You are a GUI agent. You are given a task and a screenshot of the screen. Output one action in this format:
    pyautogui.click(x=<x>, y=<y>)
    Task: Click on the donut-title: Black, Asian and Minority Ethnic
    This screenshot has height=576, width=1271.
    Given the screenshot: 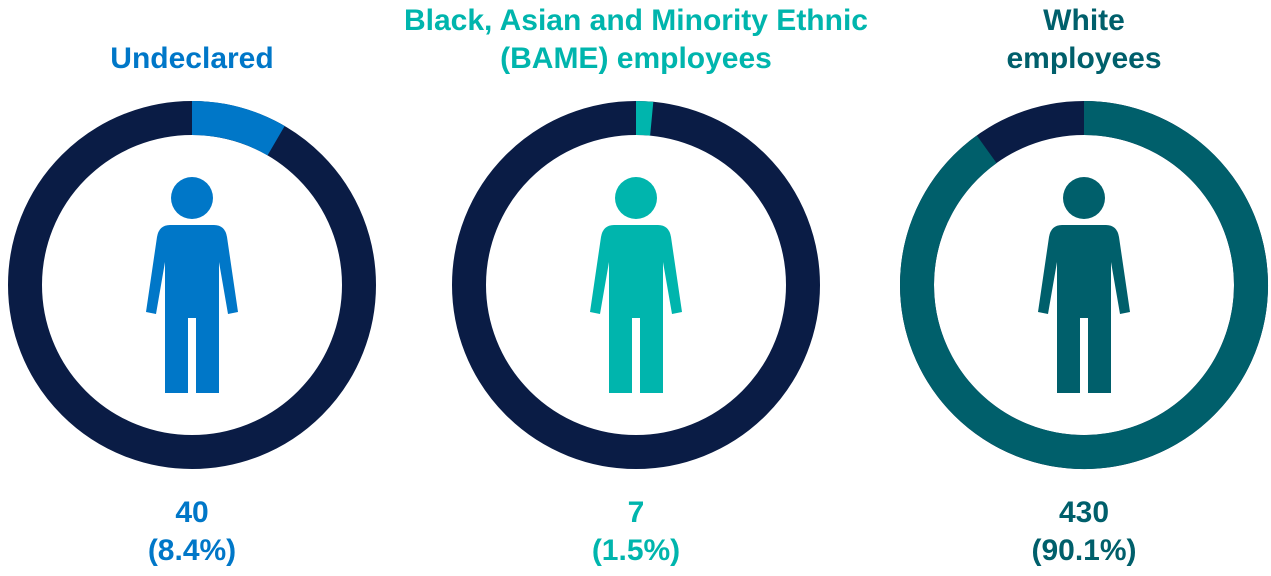 What is the action you would take?
    pyautogui.click(x=636, y=20)
    